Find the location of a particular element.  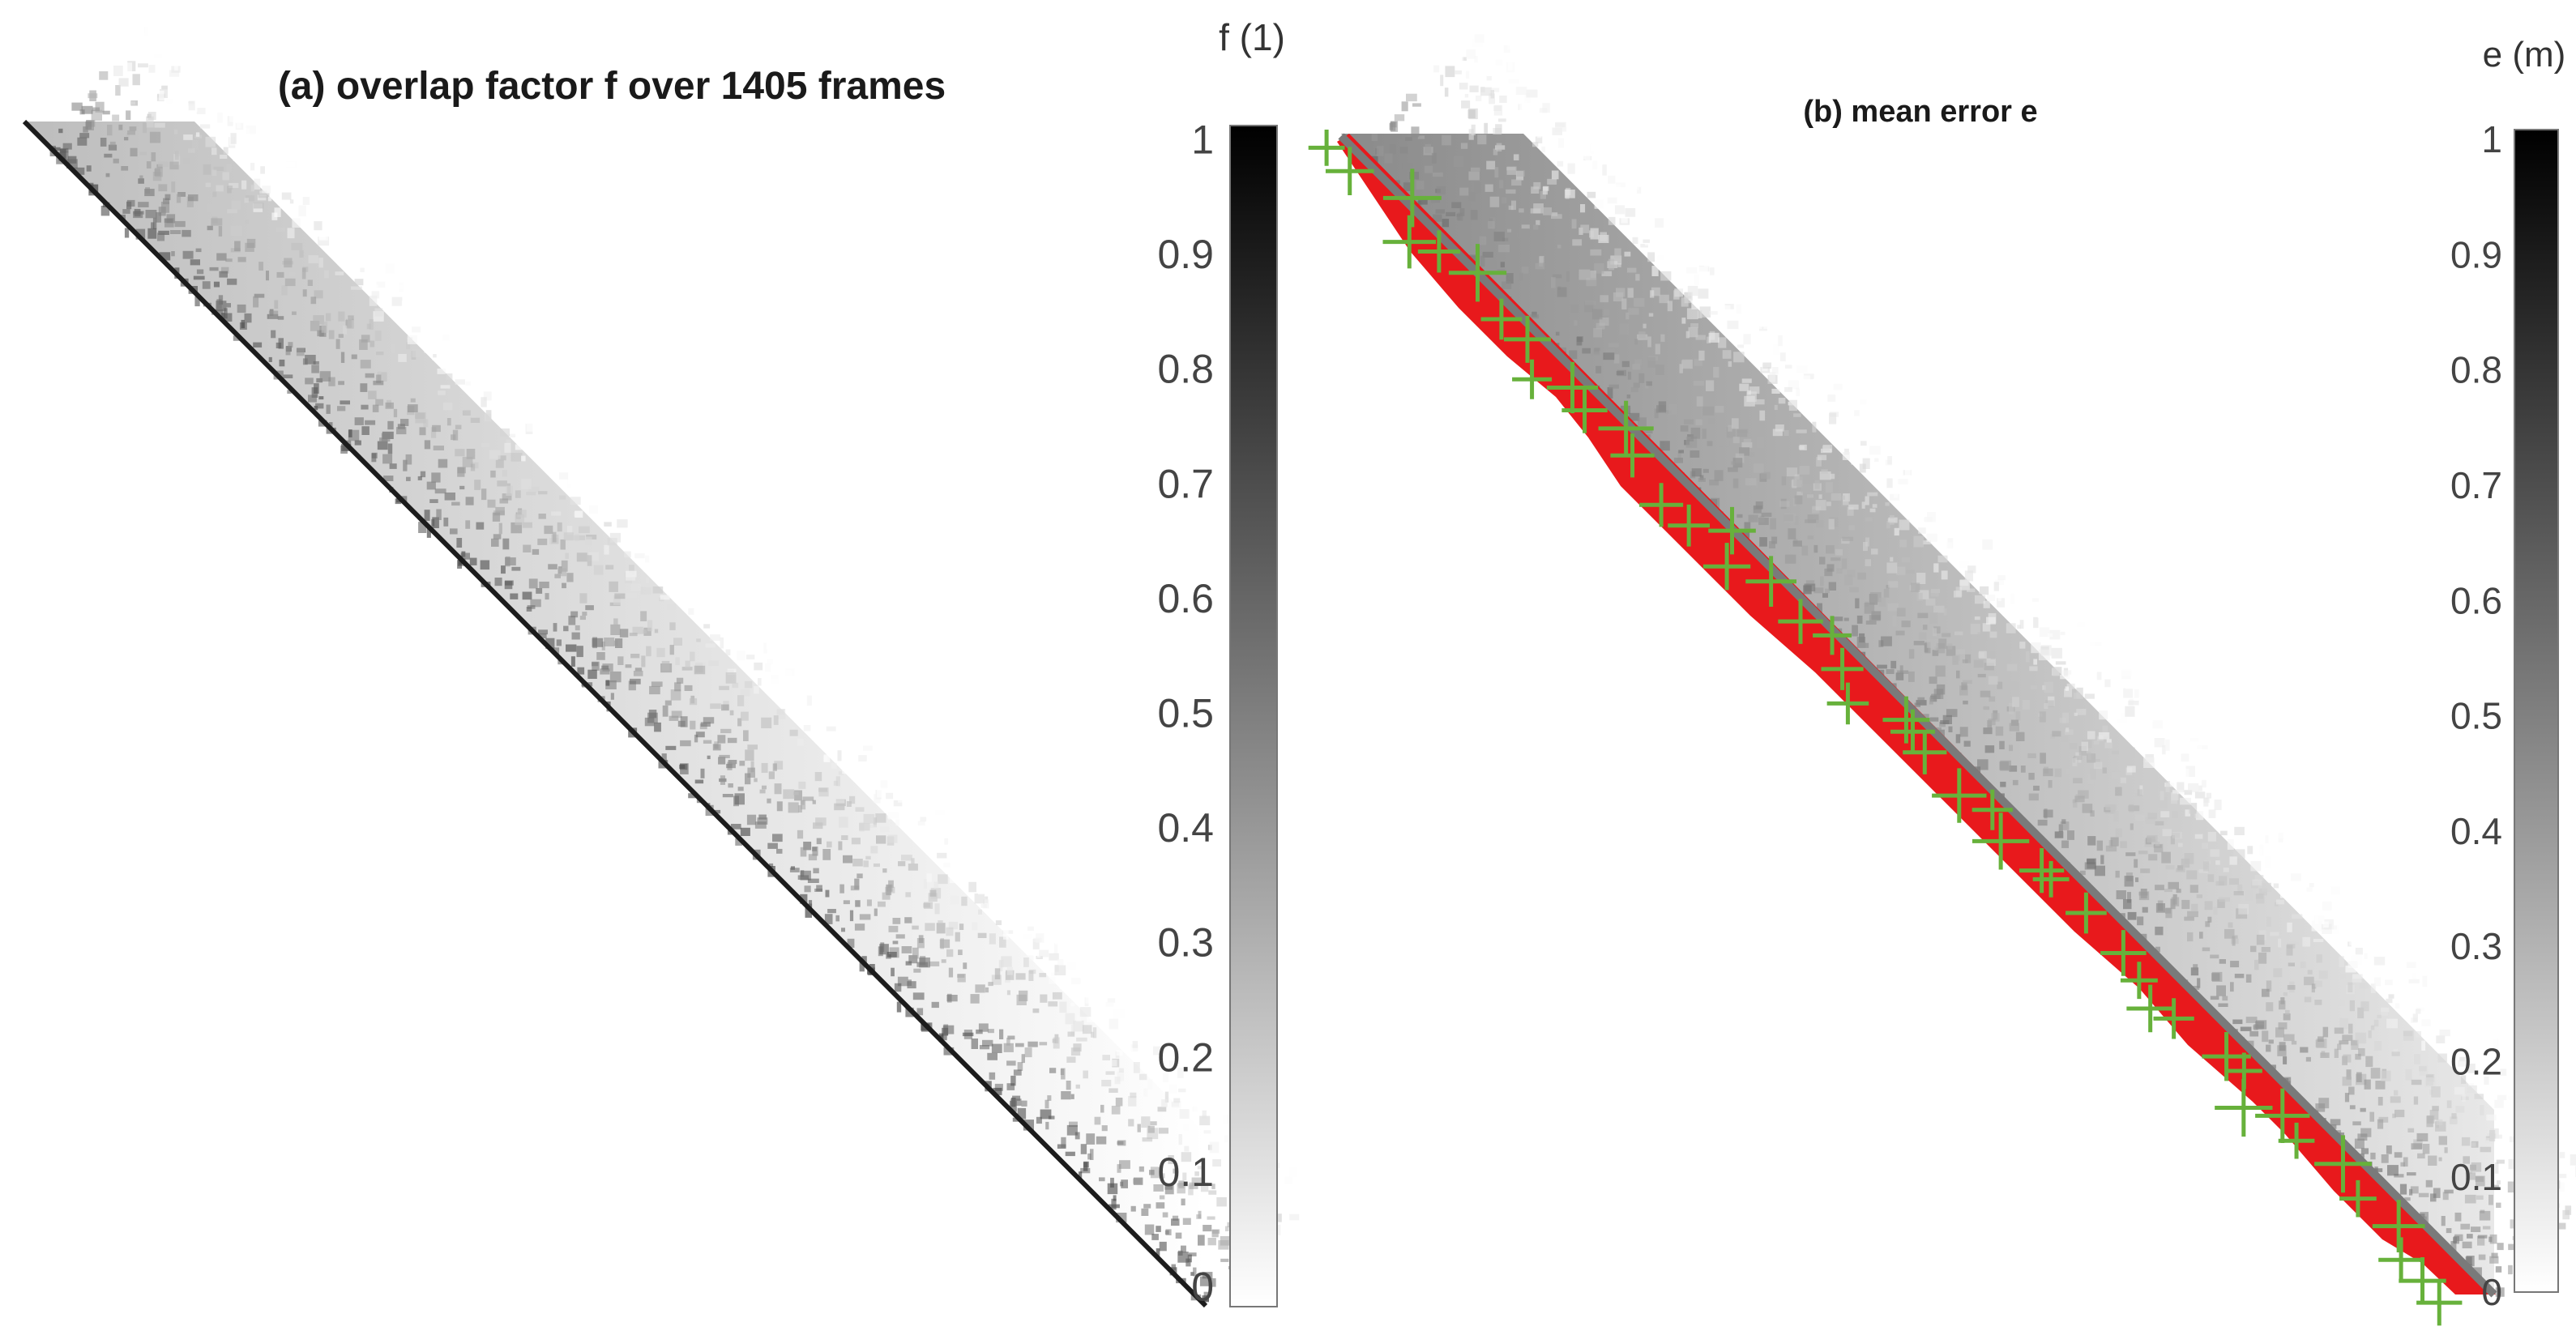

panel-a-colorbar-ramp is located at coordinates (1253, 716).